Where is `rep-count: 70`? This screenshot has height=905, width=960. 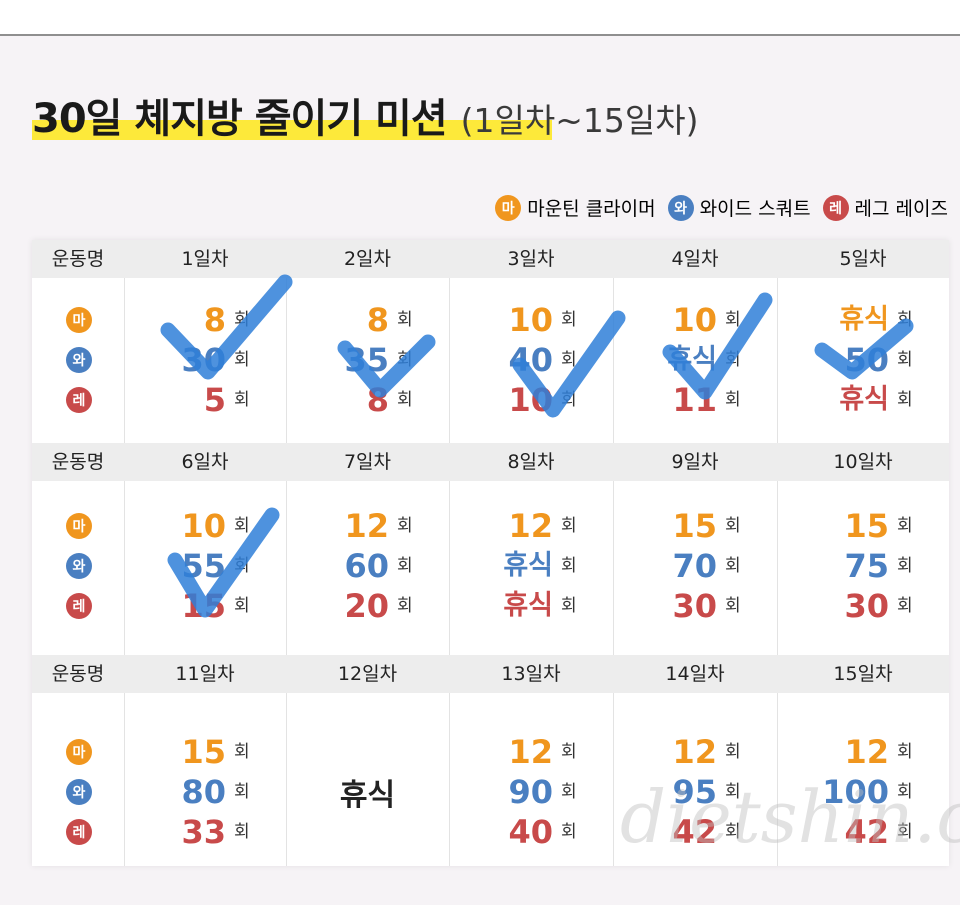 rep-count: 70 is located at coordinates (694, 566).